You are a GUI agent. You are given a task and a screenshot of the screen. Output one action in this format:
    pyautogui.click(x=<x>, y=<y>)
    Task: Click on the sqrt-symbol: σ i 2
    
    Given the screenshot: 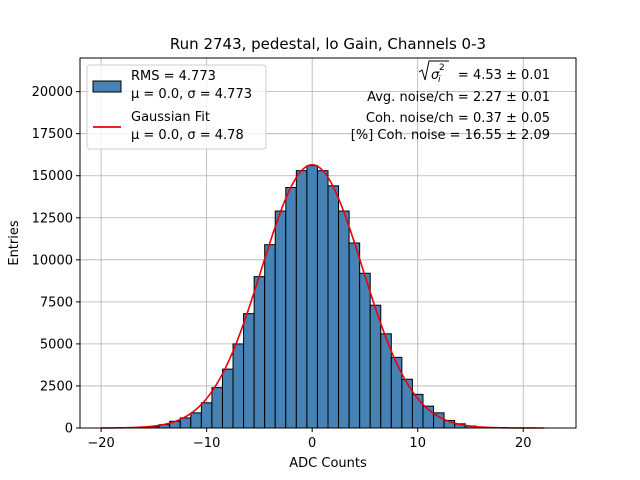 What is the action you would take?
    pyautogui.click(x=433, y=72)
    